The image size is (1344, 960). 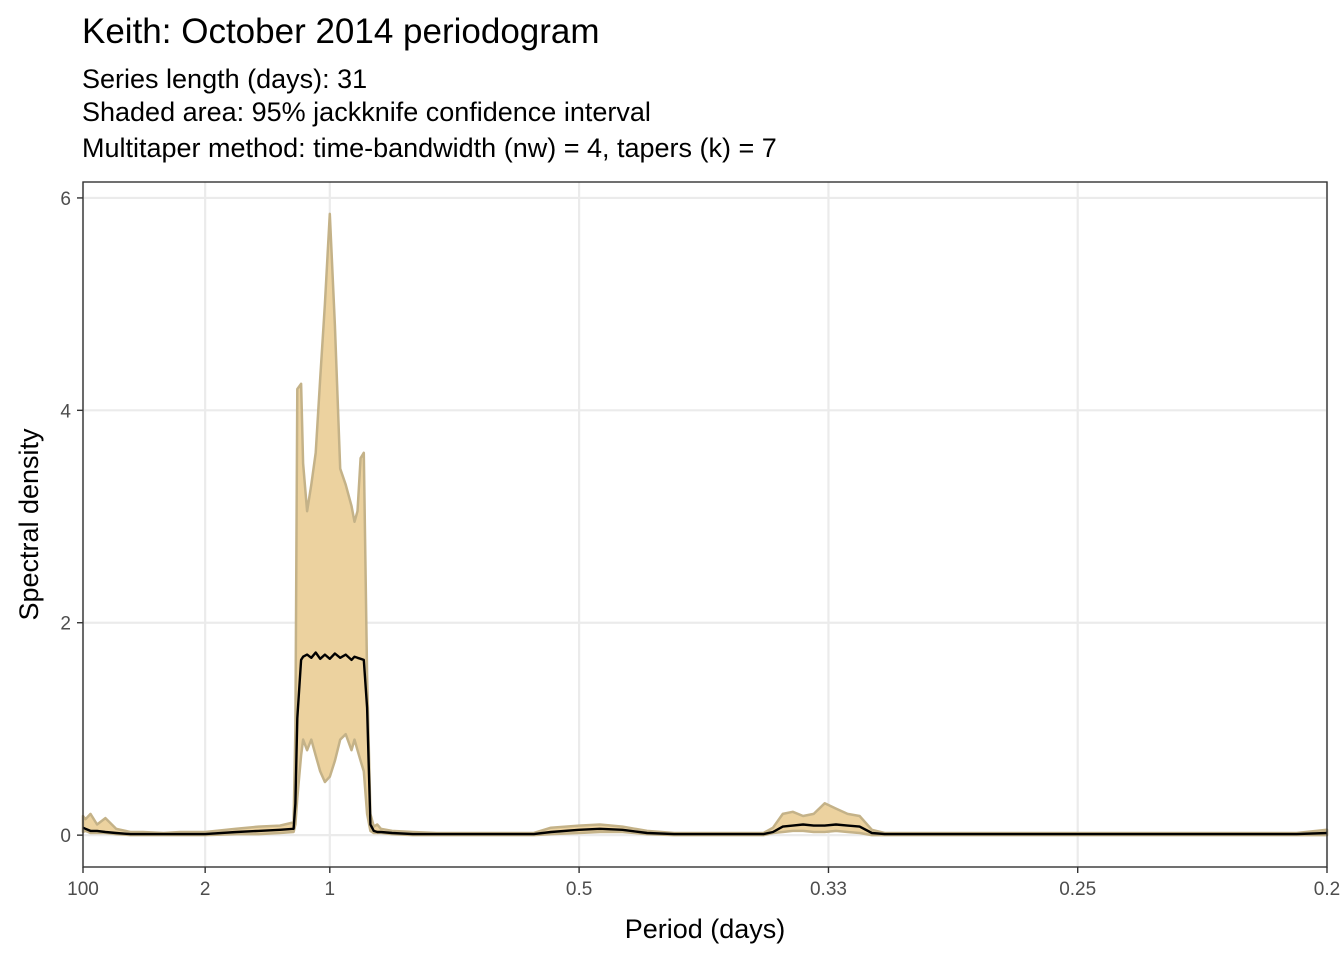 What do you see at coordinates (579, 889) in the screenshot?
I see `x-tick-label: 0.5` at bounding box center [579, 889].